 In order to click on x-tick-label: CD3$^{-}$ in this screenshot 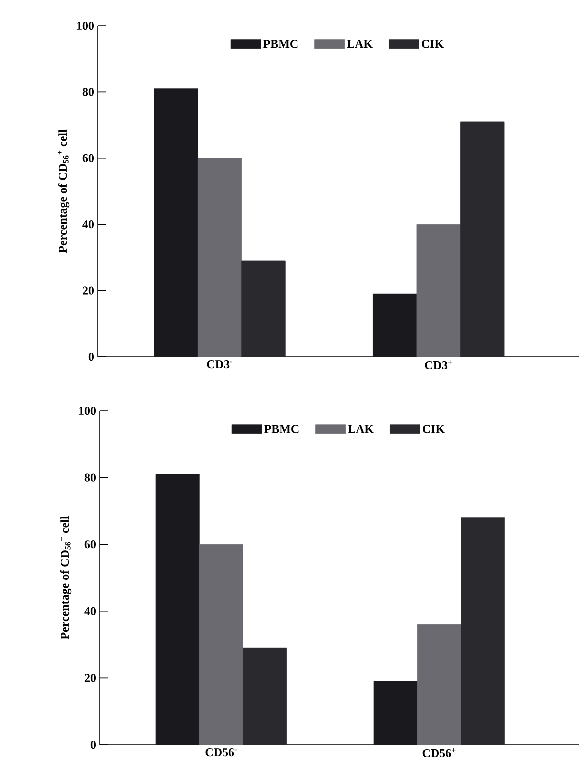, I will do `click(219, 364)`.